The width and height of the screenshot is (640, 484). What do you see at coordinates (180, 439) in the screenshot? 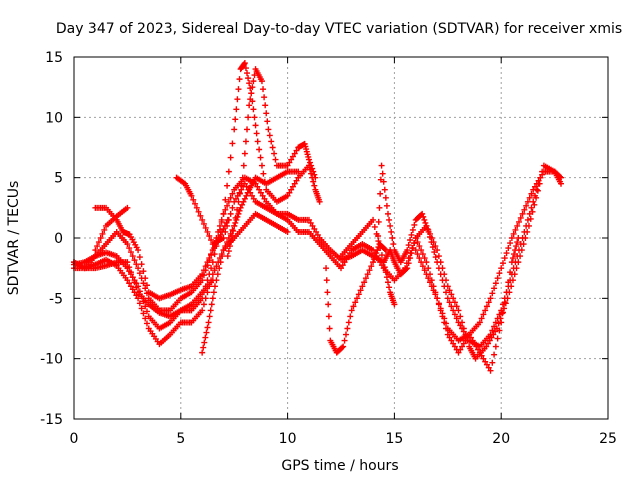
I see `x-tick-label: 5` at bounding box center [180, 439].